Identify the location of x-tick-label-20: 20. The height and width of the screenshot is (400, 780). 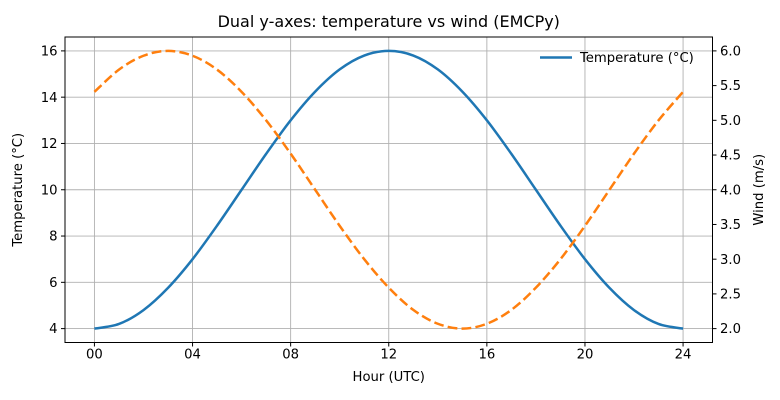
(585, 355).